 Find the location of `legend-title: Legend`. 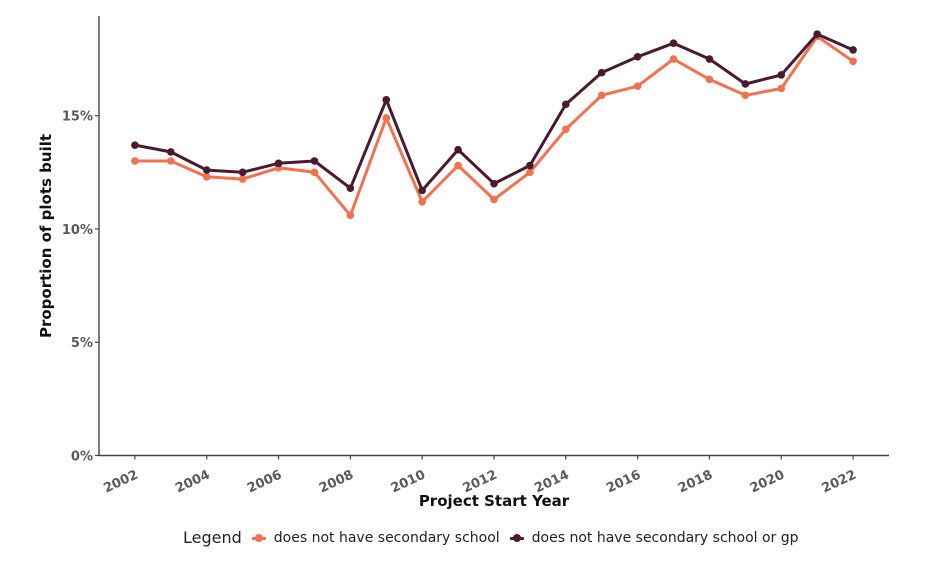

legend-title: Legend is located at coordinates (212, 537).